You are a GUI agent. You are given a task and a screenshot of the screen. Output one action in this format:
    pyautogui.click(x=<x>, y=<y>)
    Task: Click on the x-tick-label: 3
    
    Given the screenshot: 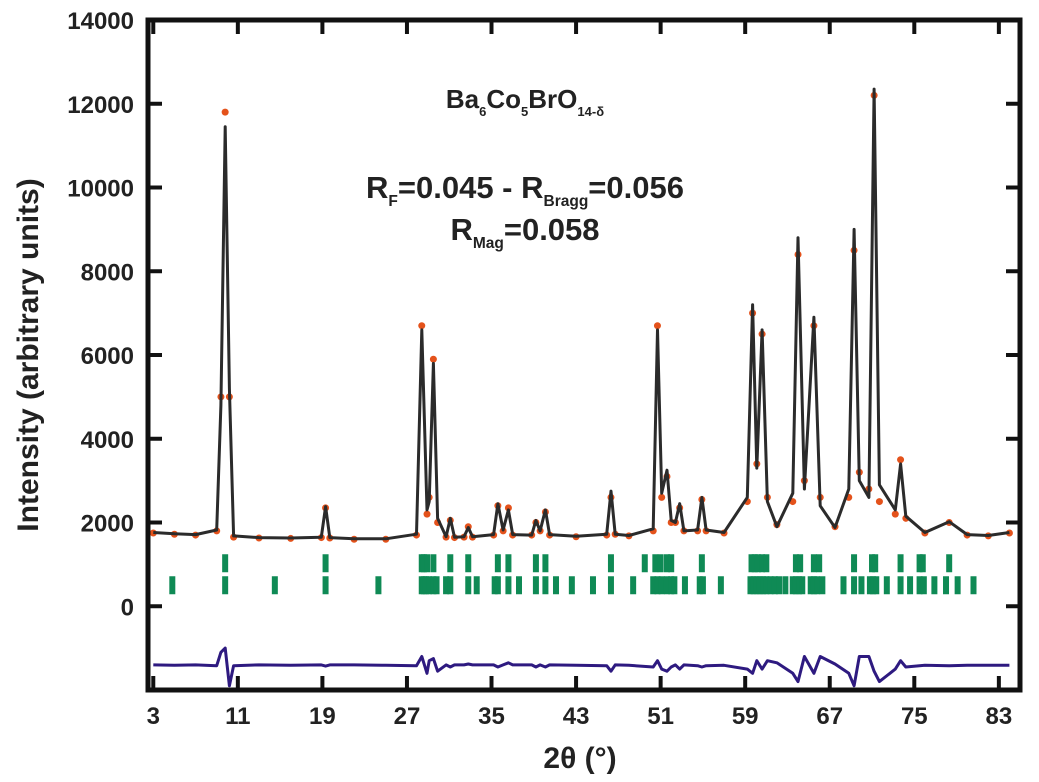 What is the action you would take?
    pyautogui.click(x=153, y=716)
    